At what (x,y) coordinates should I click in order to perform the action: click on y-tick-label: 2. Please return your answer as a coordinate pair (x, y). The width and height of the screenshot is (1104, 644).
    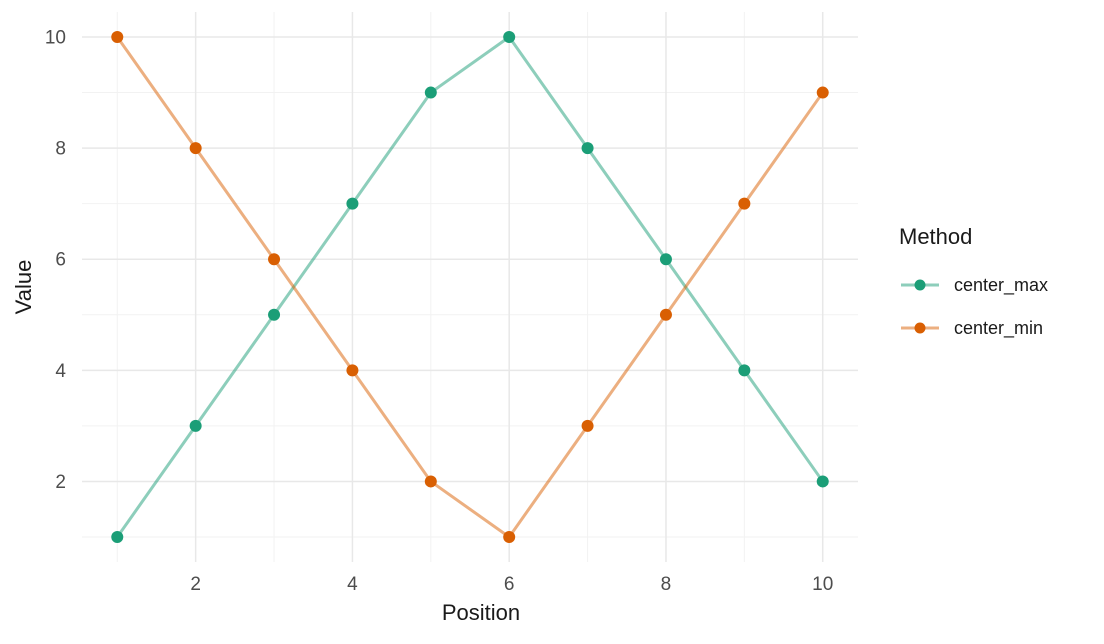
    Looking at the image, I should click on (60, 482).